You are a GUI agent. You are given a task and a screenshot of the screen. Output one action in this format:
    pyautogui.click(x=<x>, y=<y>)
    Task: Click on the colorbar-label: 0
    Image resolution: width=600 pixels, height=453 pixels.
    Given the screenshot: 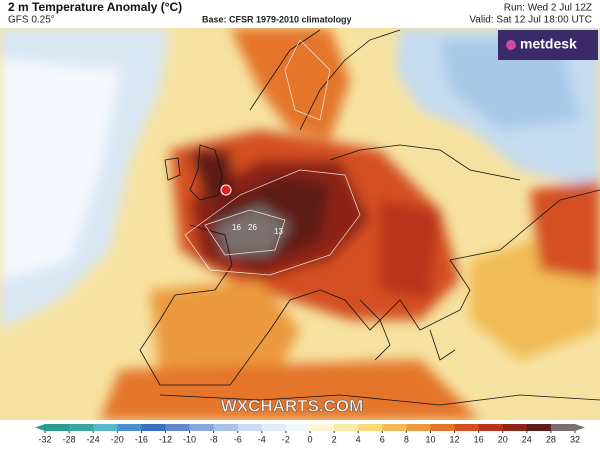 What is the action you would take?
    pyautogui.click(x=309, y=439)
    